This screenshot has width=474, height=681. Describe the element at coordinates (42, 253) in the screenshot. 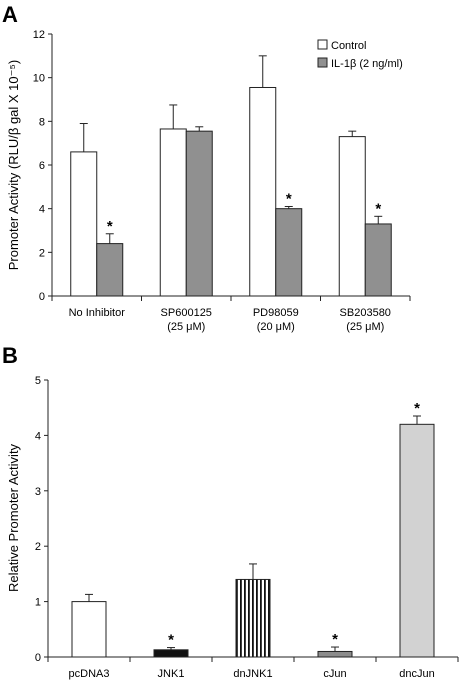

I see `panel-a-y-tick-label: 2` at that location.